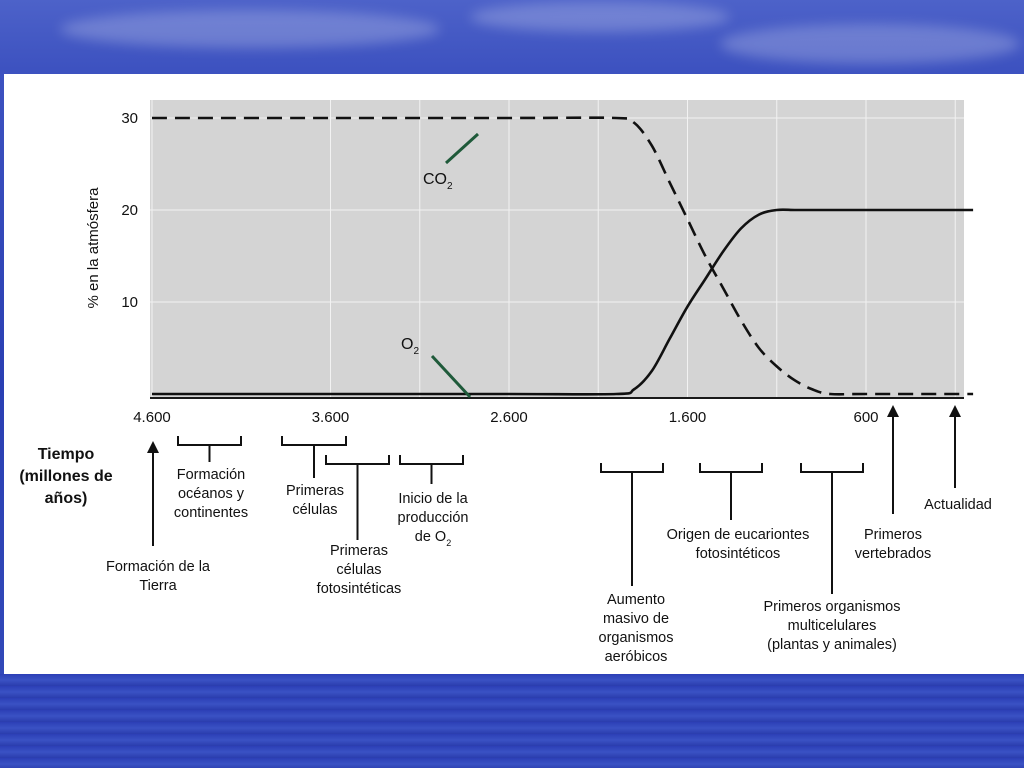 This screenshot has height=768, width=1024. Describe the element at coordinates (152, 417) in the screenshot. I see `x-tick-label: 4.600` at that location.